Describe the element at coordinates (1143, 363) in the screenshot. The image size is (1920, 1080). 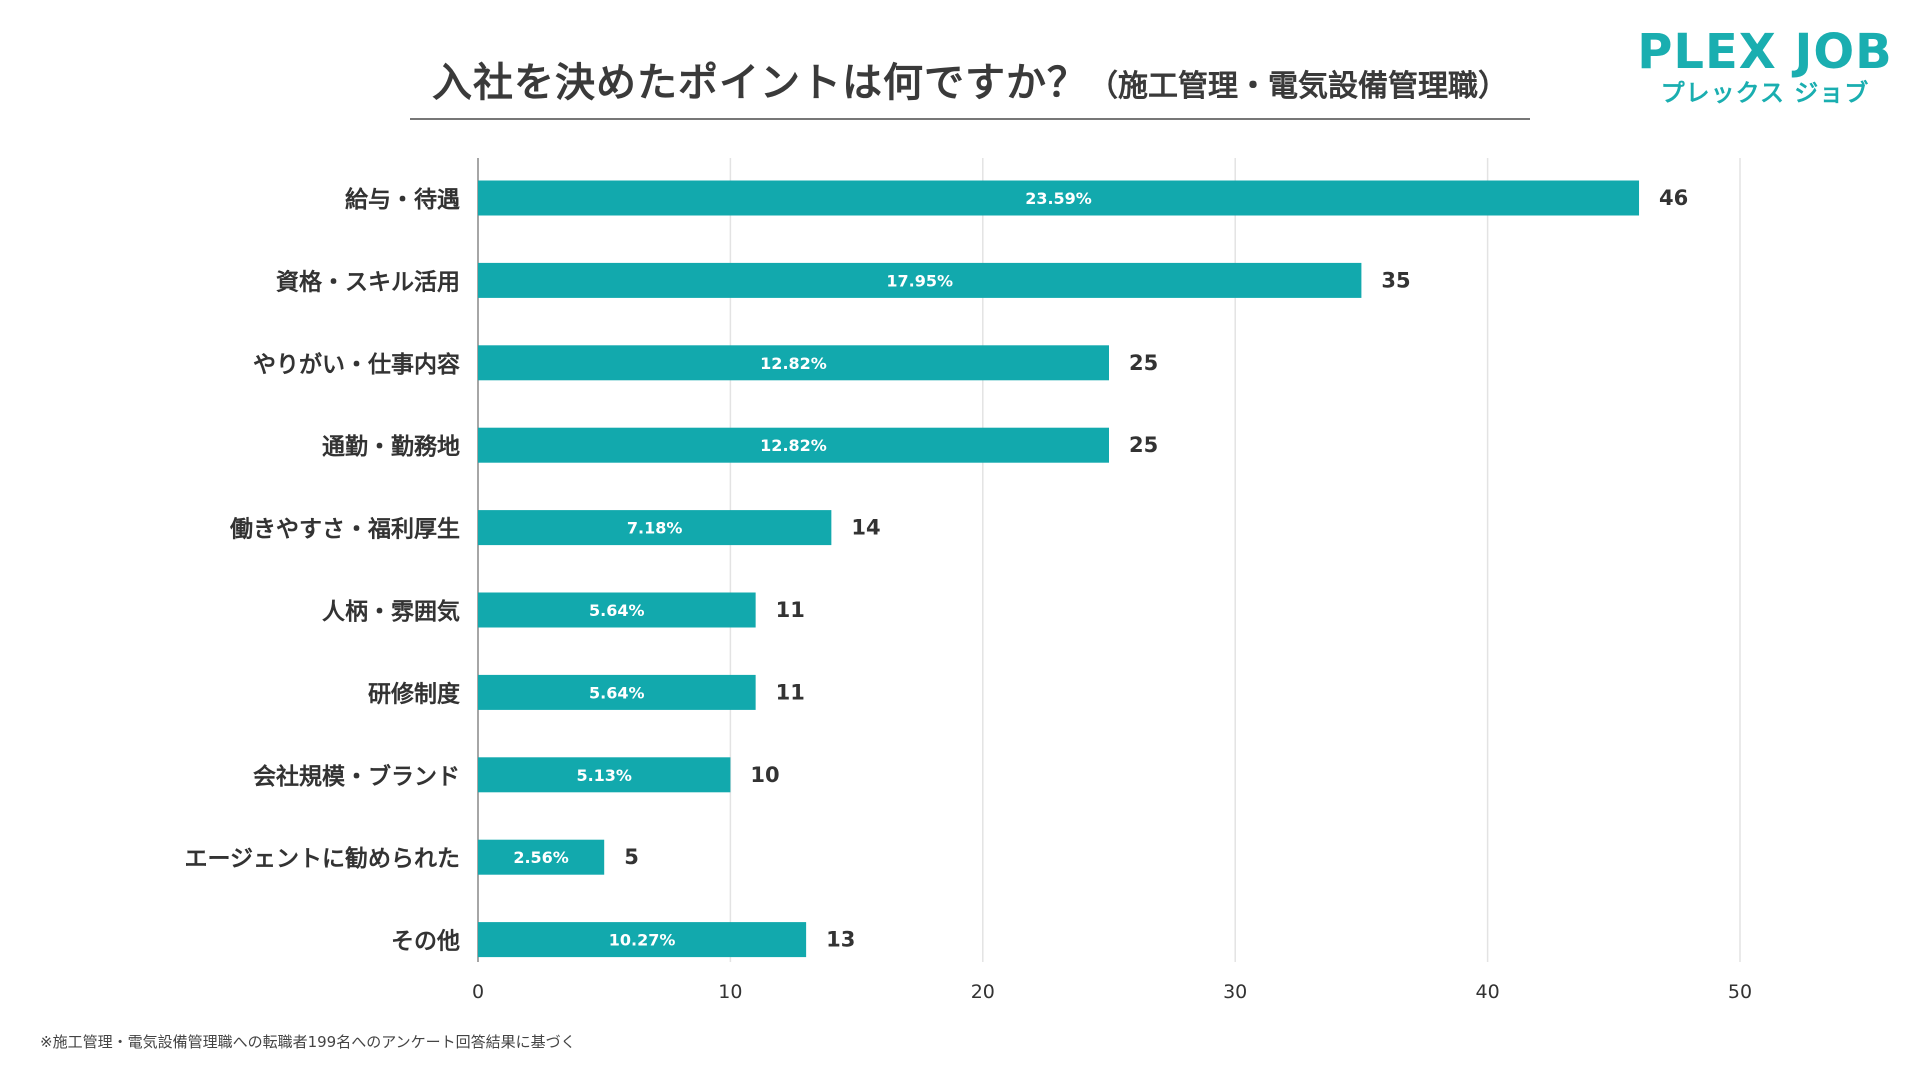
I see `value-label-2: 25` at that location.